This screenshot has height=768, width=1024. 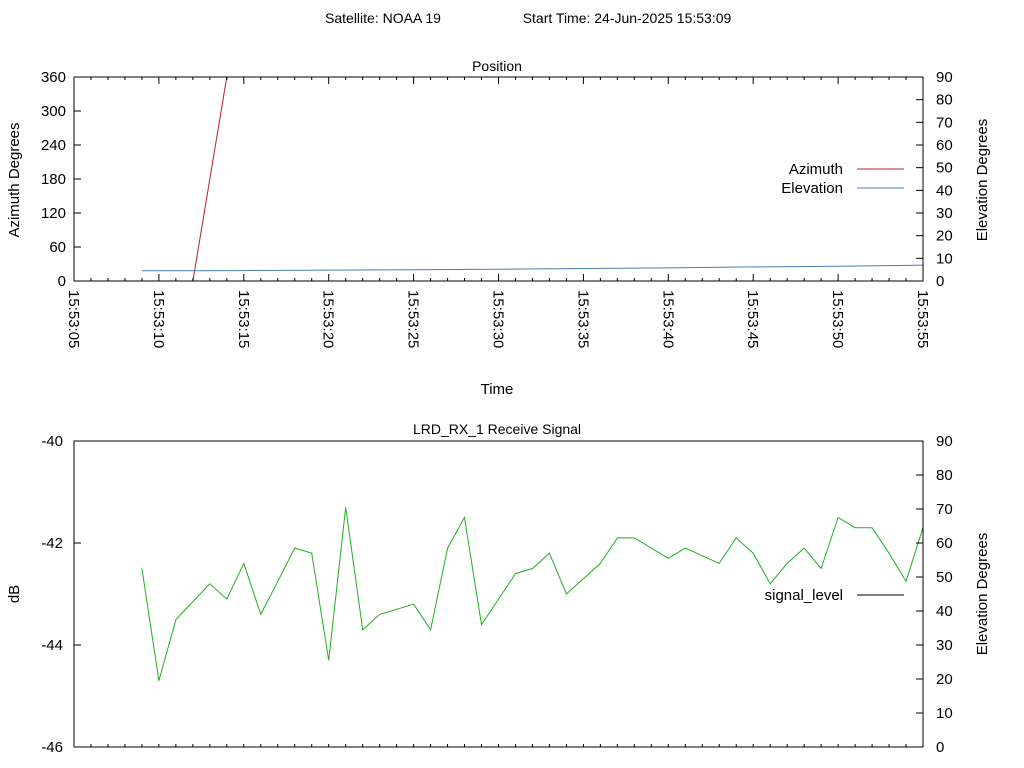 What do you see at coordinates (944, 543) in the screenshot?
I see `signal-elevation-tick-label: 60` at bounding box center [944, 543].